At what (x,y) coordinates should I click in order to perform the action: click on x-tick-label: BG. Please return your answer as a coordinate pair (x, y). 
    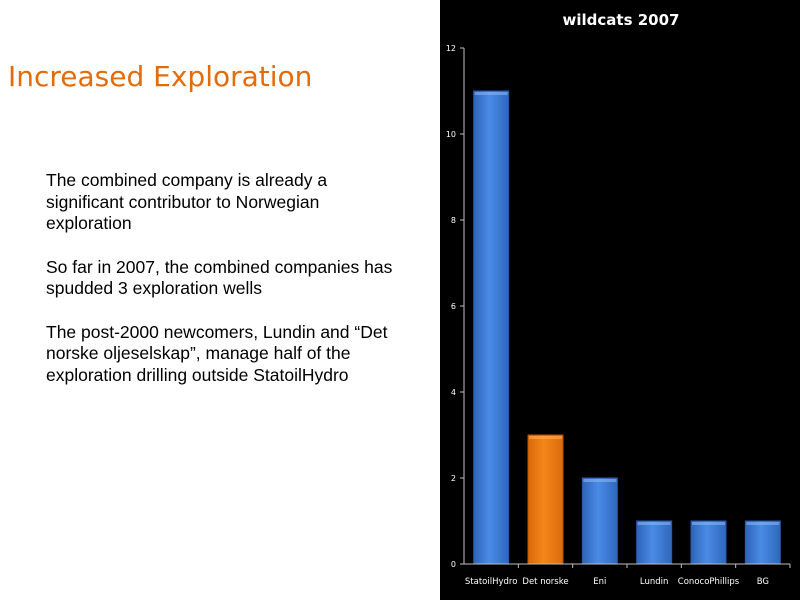
    Looking at the image, I should click on (763, 582).